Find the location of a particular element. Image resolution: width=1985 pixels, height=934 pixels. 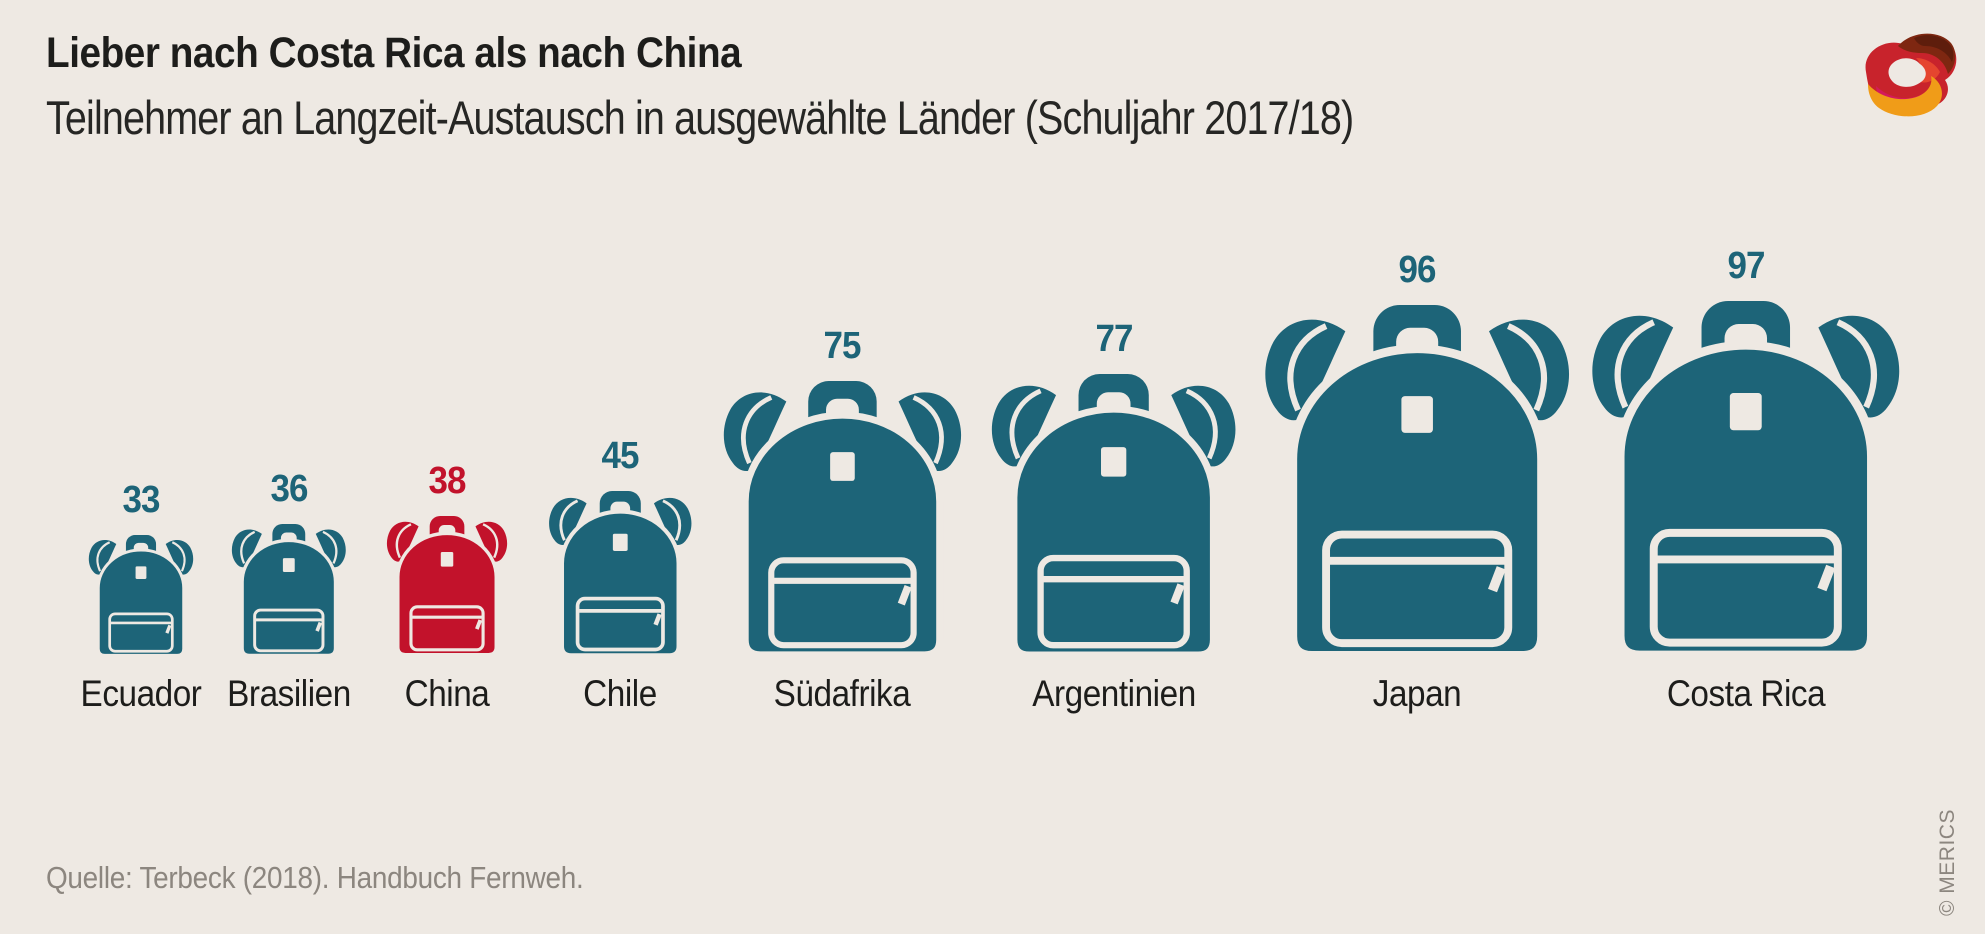

backpack-item-argentinien: 77 Argentinien is located at coordinates (1113, 516).